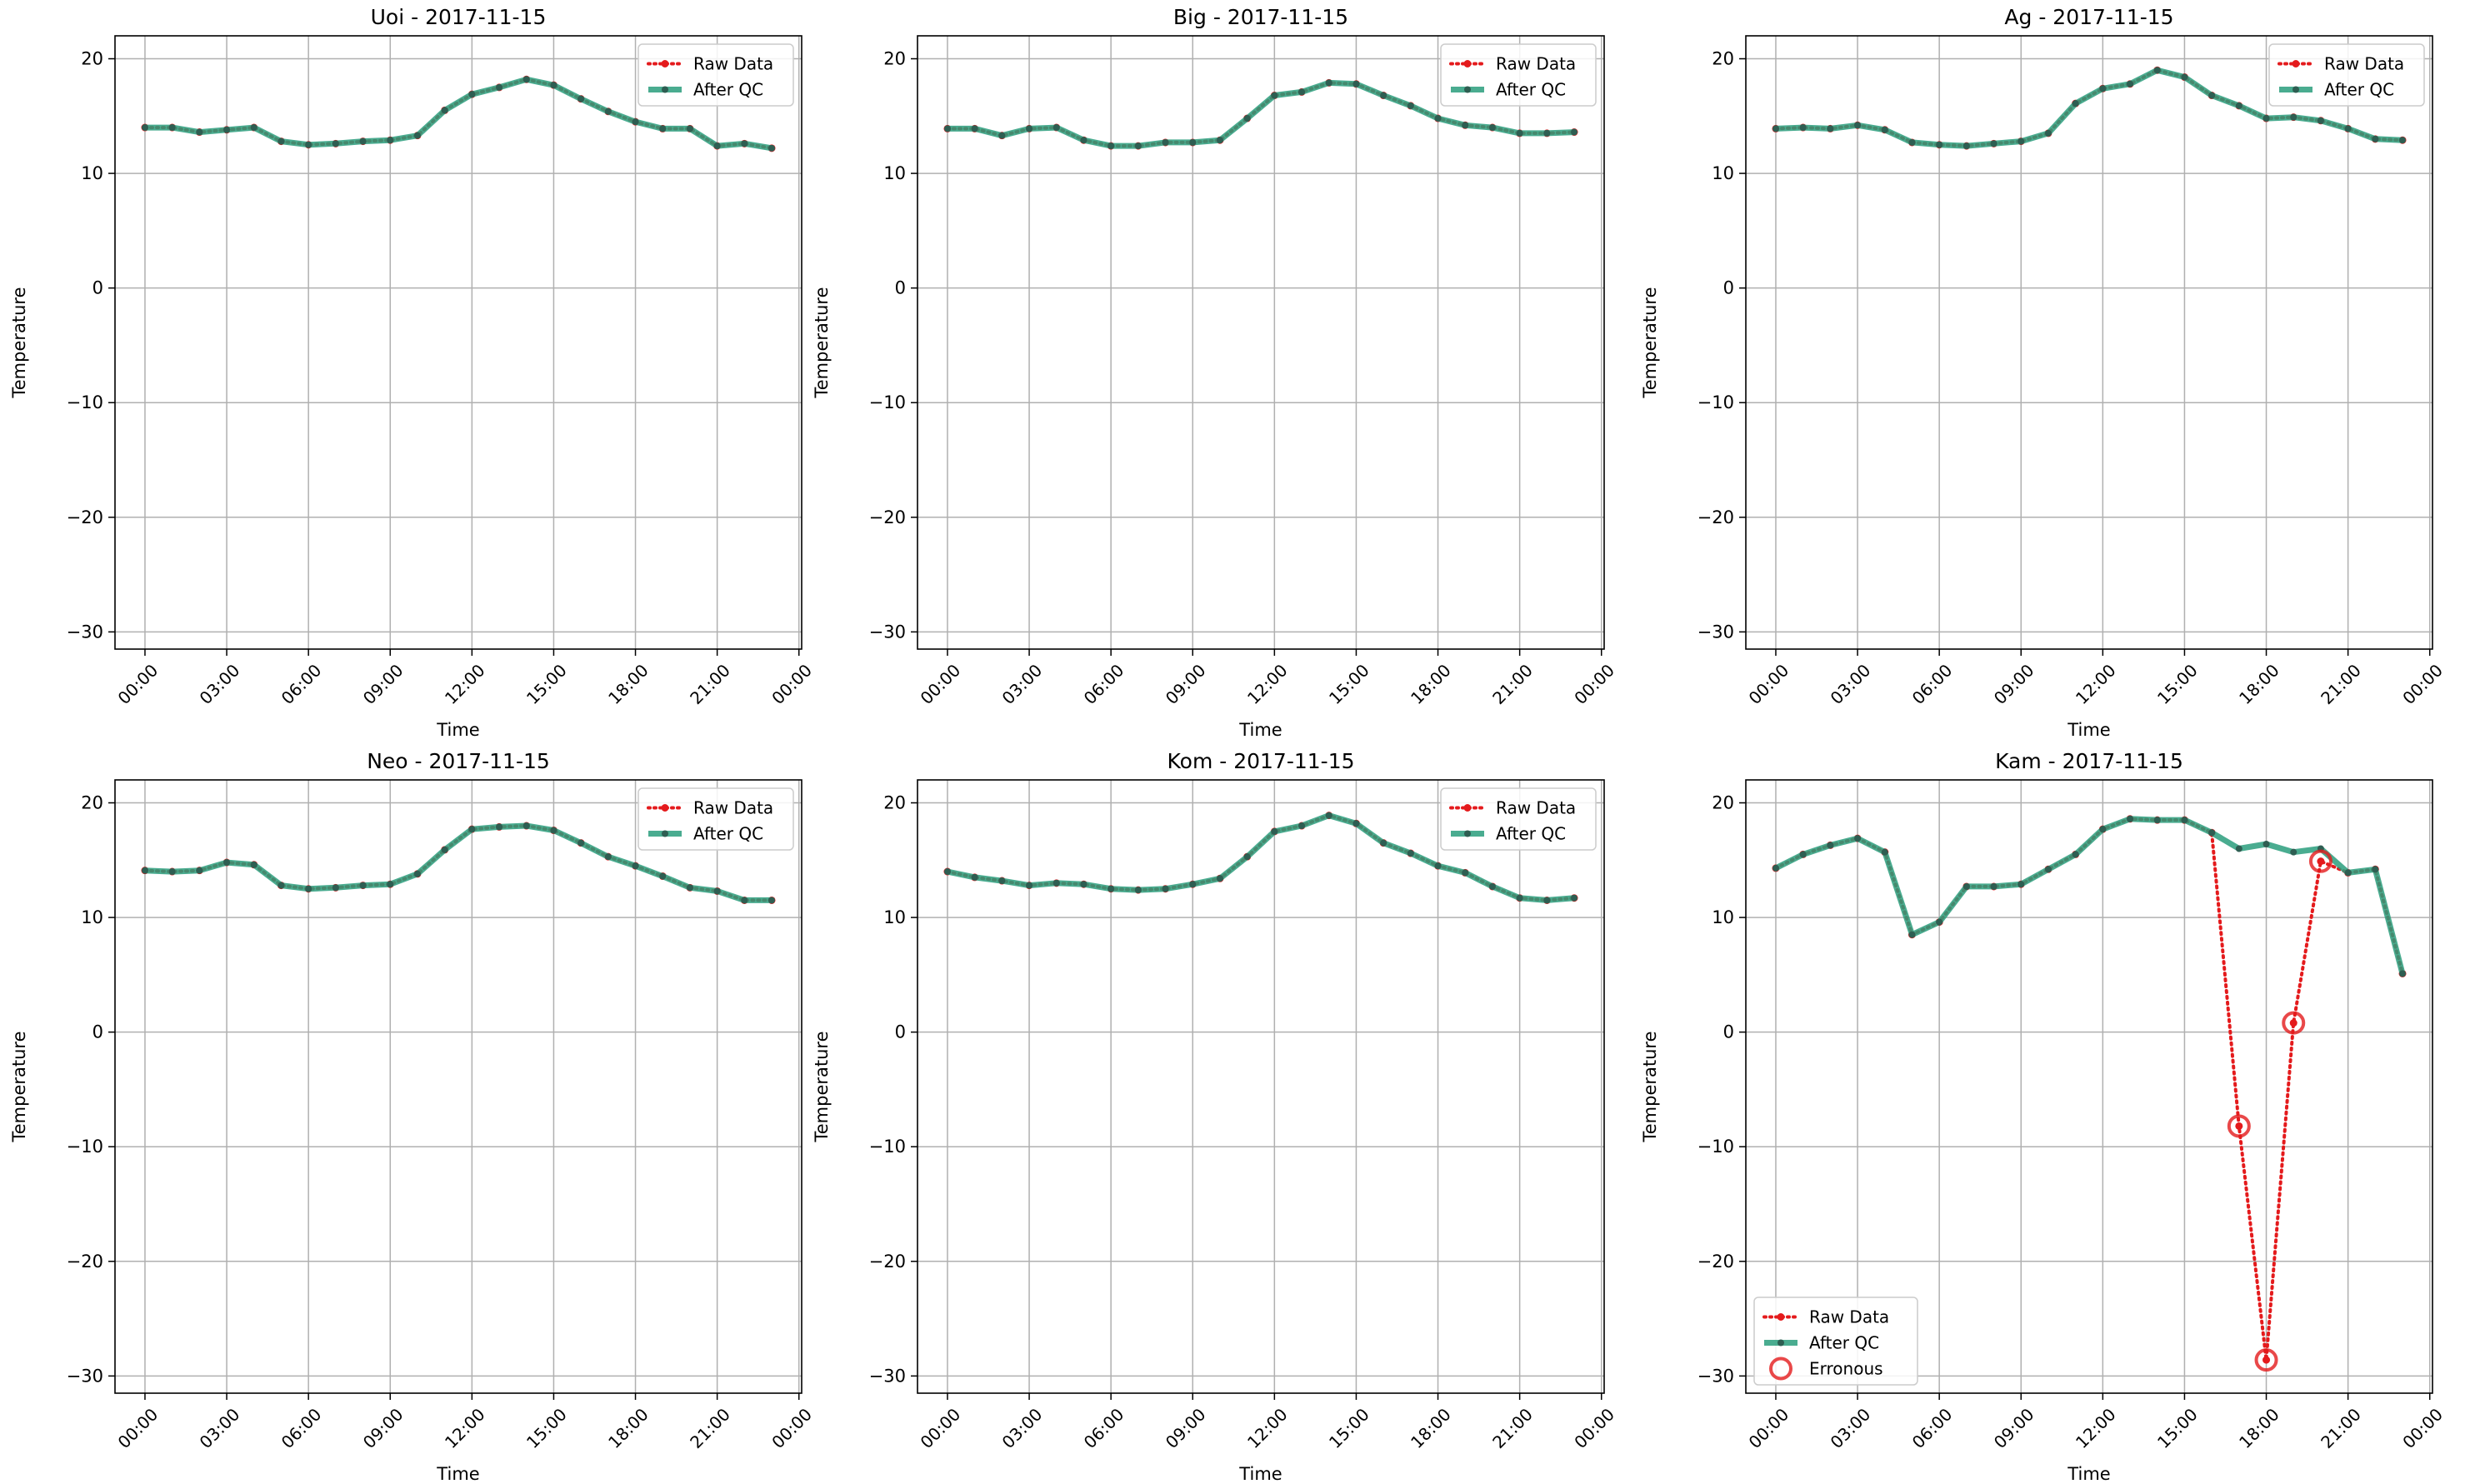  Describe the element at coordinates (1261, 761) in the screenshot. I see `chart-title: Kom - 2017-11-15` at that location.